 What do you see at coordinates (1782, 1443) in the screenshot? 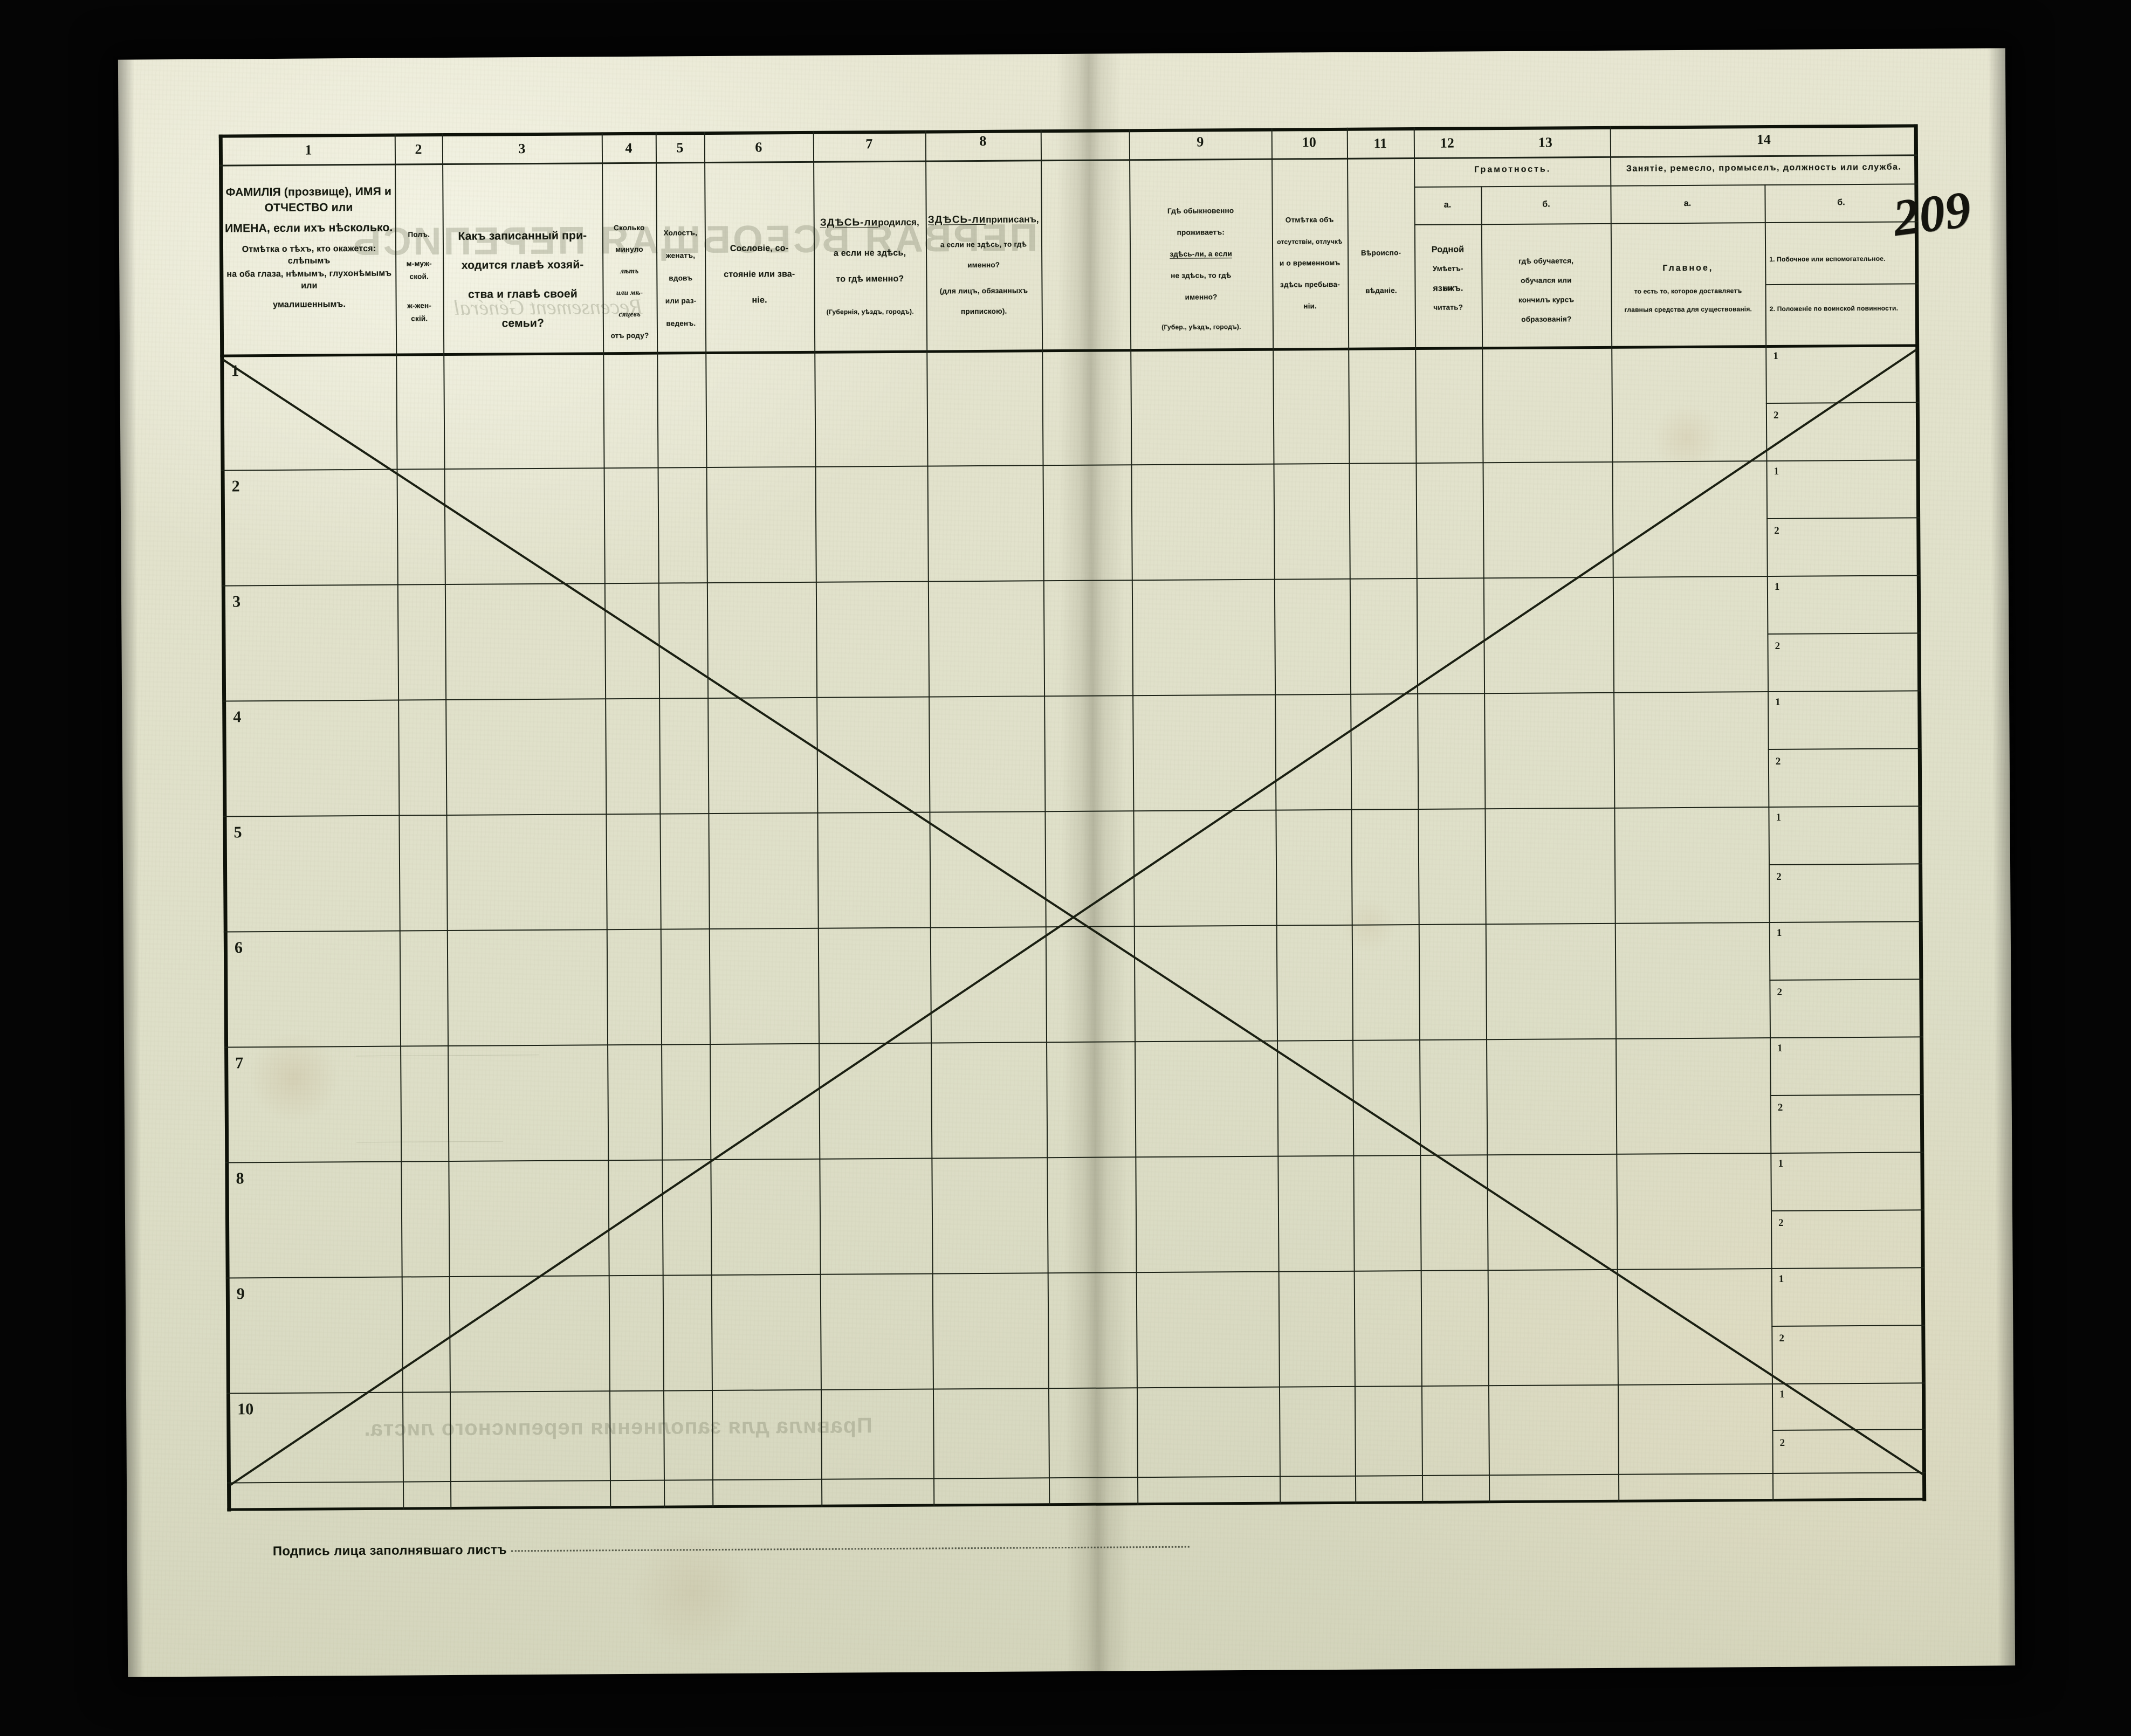
I see `sub-row-number-10b: 2` at bounding box center [1782, 1443].